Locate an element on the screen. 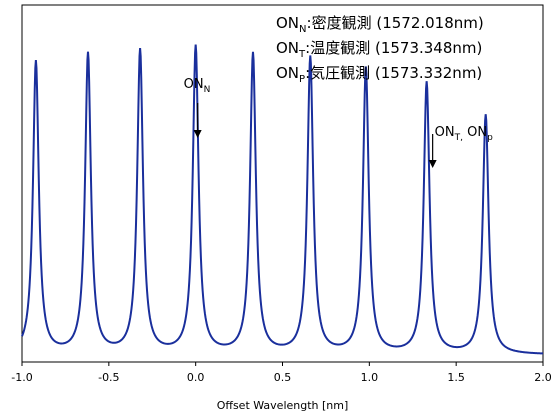  x-tick-label: 0.0 is located at coordinates (196, 377).